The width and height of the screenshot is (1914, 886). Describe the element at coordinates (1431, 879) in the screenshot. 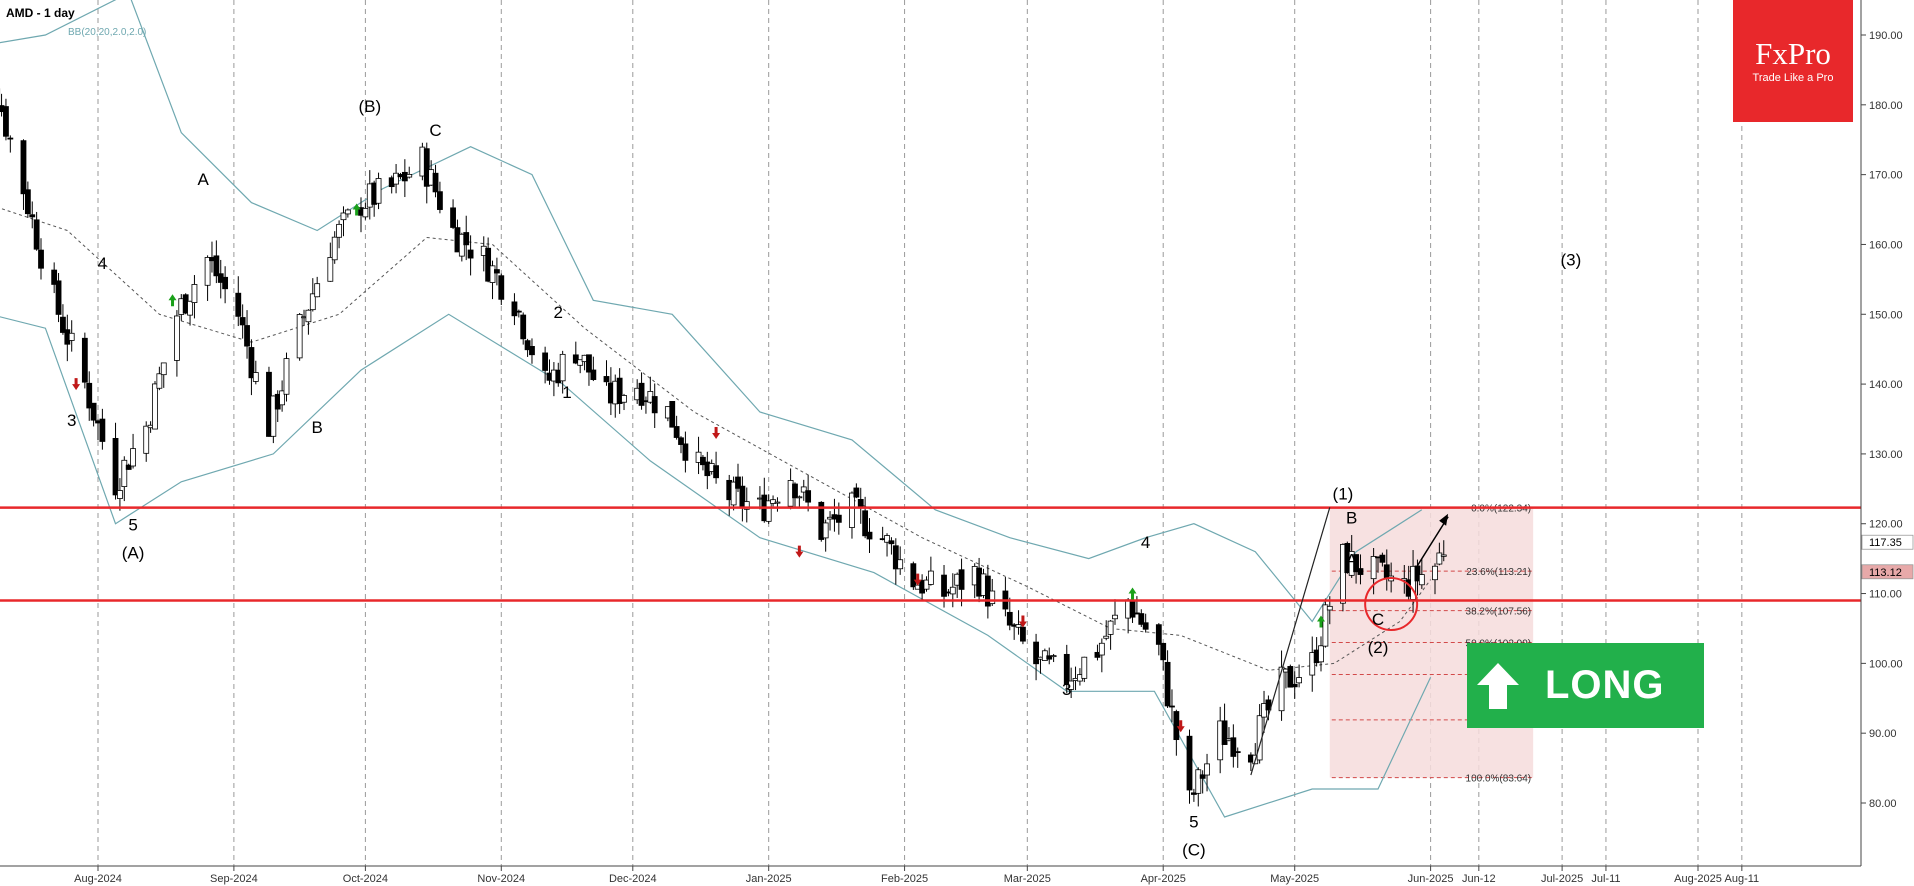

I see `x-tick-label: Jun-2025` at that location.